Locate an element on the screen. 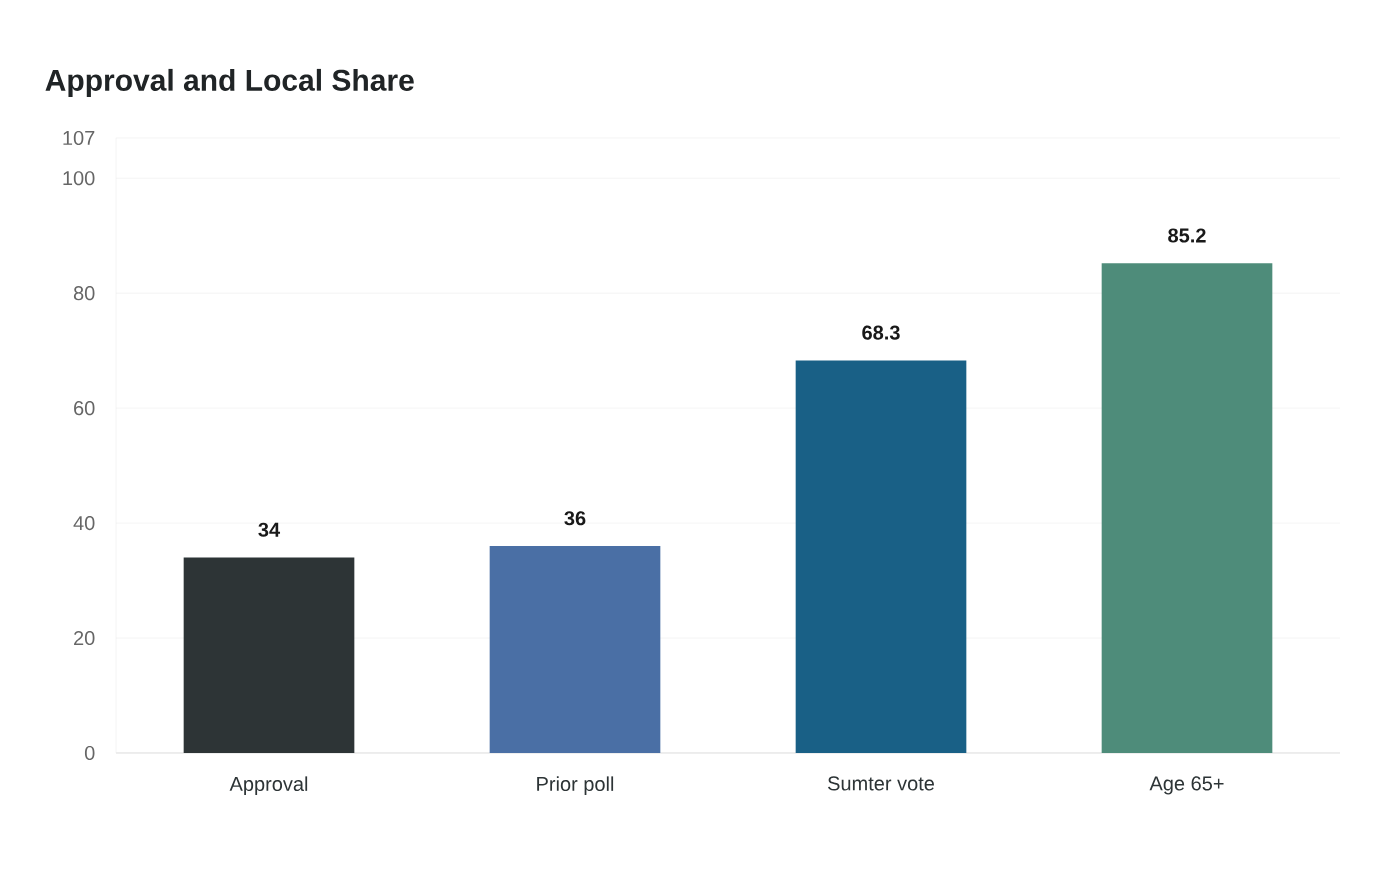 The height and width of the screenshot is (880, 1400). y-tick-label: 0 is located at coordinates (89, 753).